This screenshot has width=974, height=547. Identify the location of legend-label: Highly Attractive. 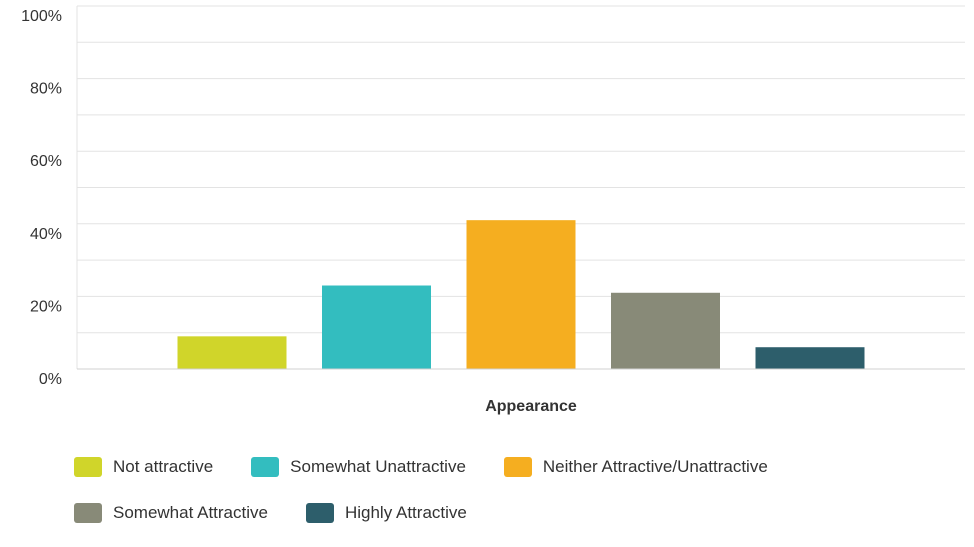
(405, 512).